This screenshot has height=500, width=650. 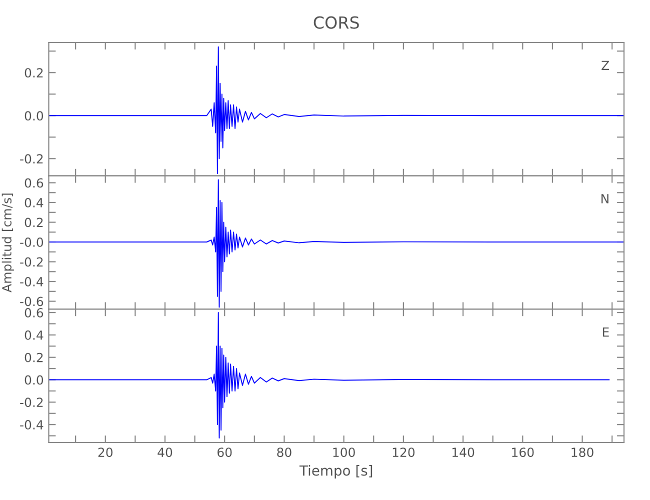 What do you see at coordinates (335, 471) in the screenshot?
I see `x-axis-title: Tiempo [s]` at bounding box center [335, 471].